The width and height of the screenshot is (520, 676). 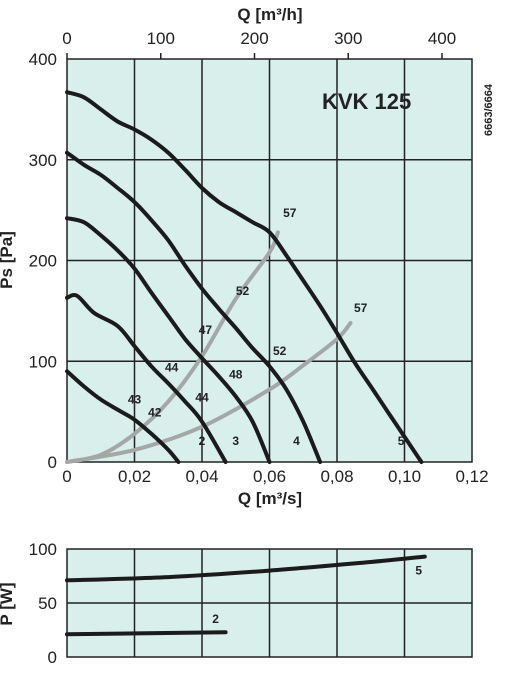 I want to click on x2-axis-label: Q [m³/h], so click(x=269, y=14).